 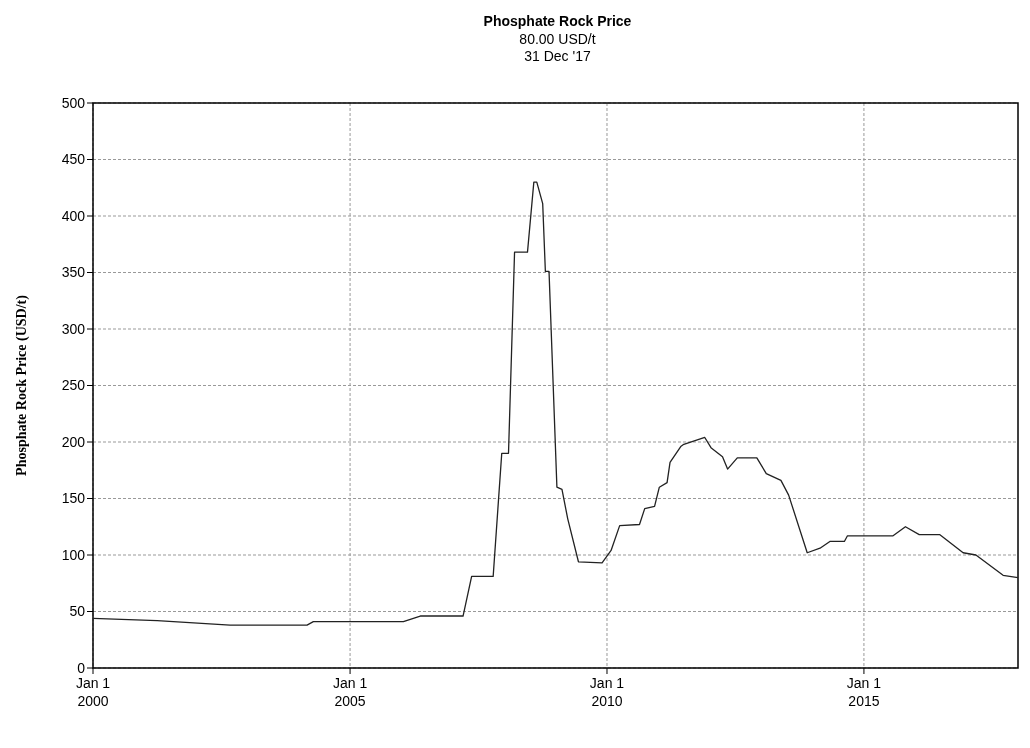 What do you see at coordinates (607, 692) in the screenshot?
I see `x-tick-label: Jan 1 2010` at bounding box center [607, 692].